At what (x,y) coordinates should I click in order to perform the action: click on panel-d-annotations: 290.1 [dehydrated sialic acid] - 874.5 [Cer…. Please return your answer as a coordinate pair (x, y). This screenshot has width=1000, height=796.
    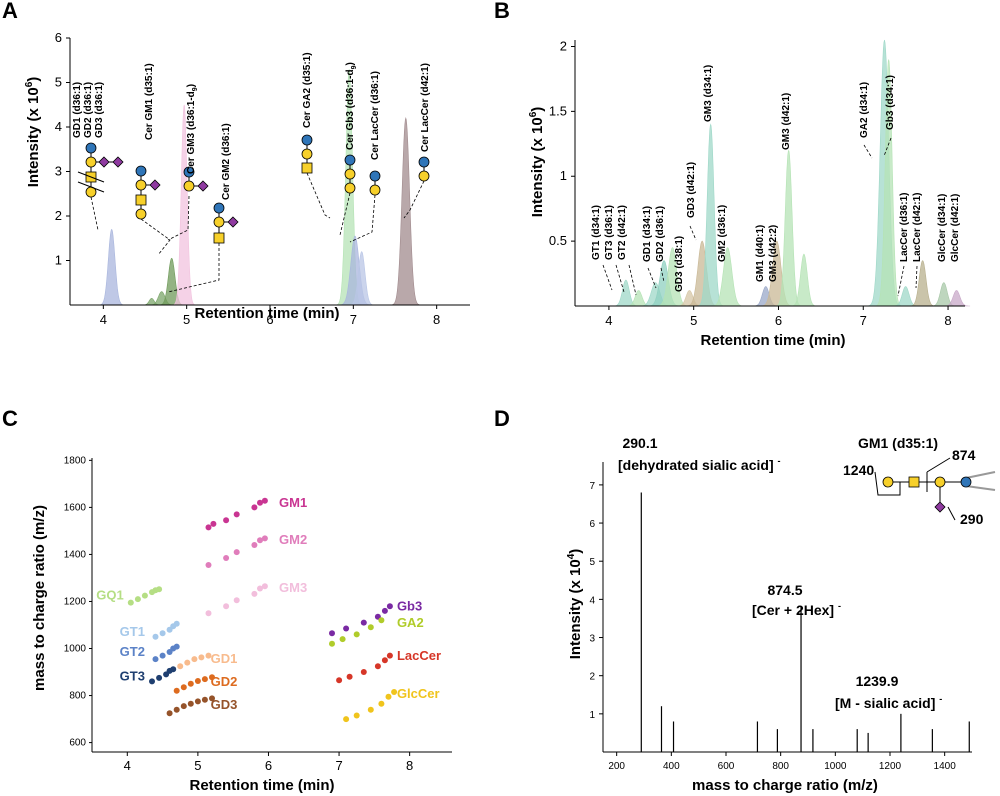
    Looking at the image, I should click on (780, 573).